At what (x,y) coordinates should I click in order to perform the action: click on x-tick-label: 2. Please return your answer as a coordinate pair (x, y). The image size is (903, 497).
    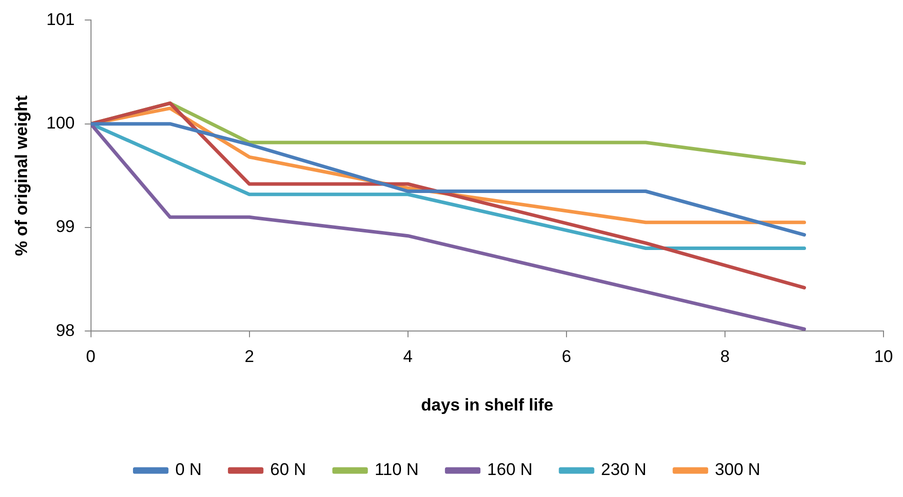
    Looking at the image, I should click on (249, 356).